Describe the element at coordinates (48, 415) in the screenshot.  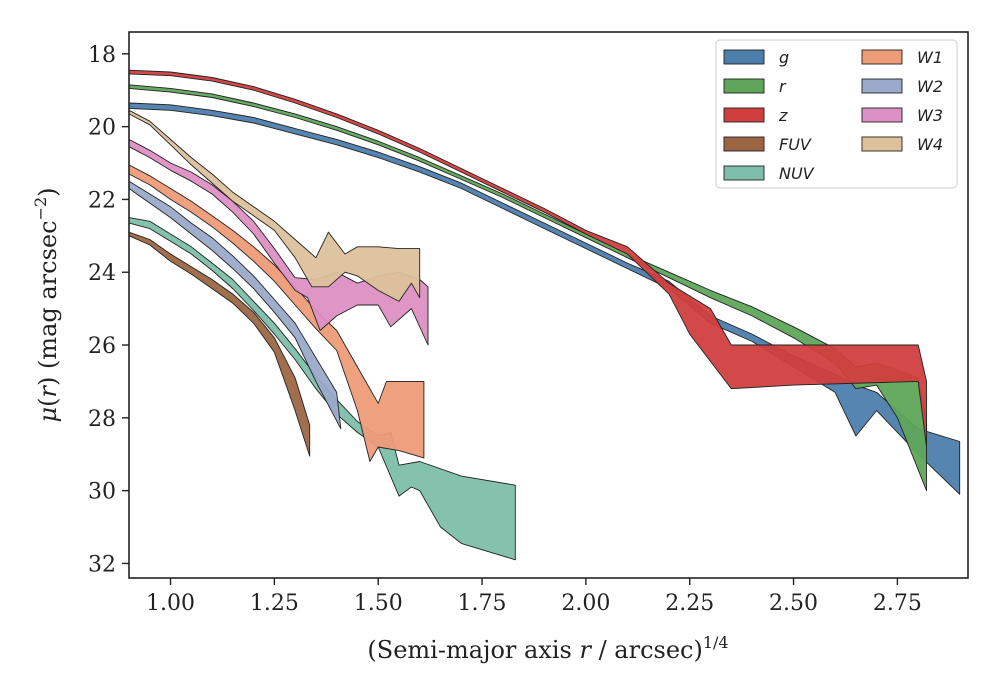
I see `y-axis-label-mu: μ` at that location.